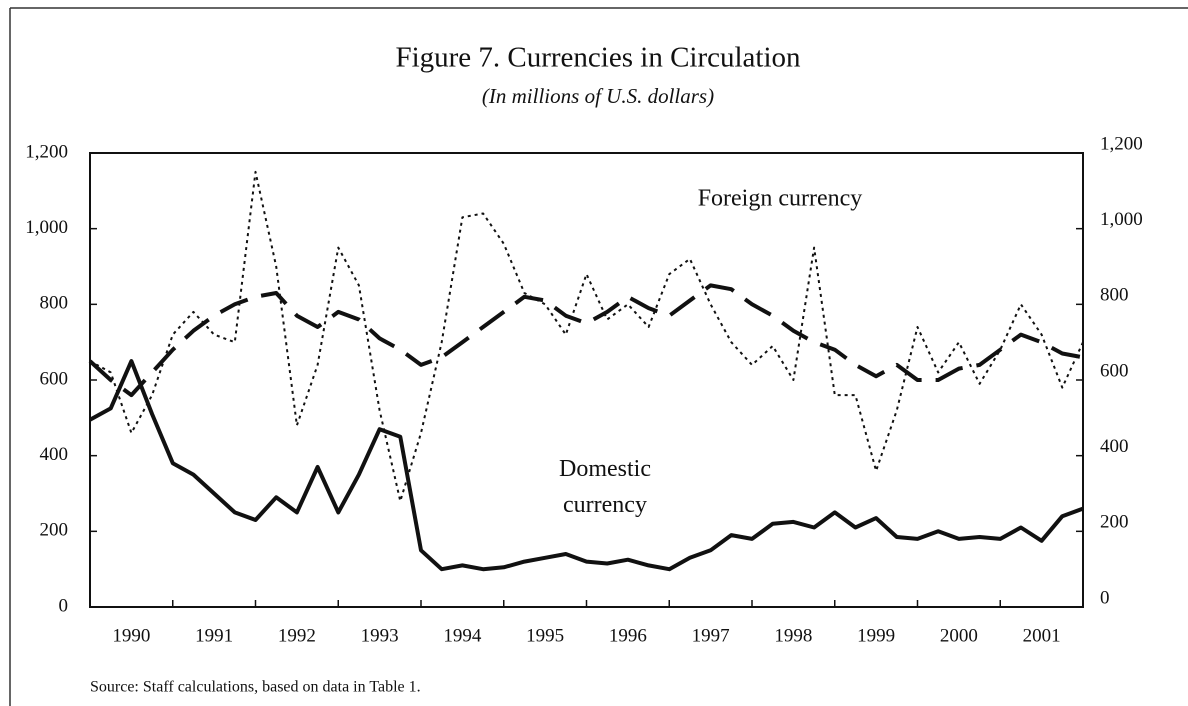 This screenshot has height=706, width=1188. Describe the element at coordinates (380, 635) in the screenshot. I see `x-tick-label: 1993` at that location.